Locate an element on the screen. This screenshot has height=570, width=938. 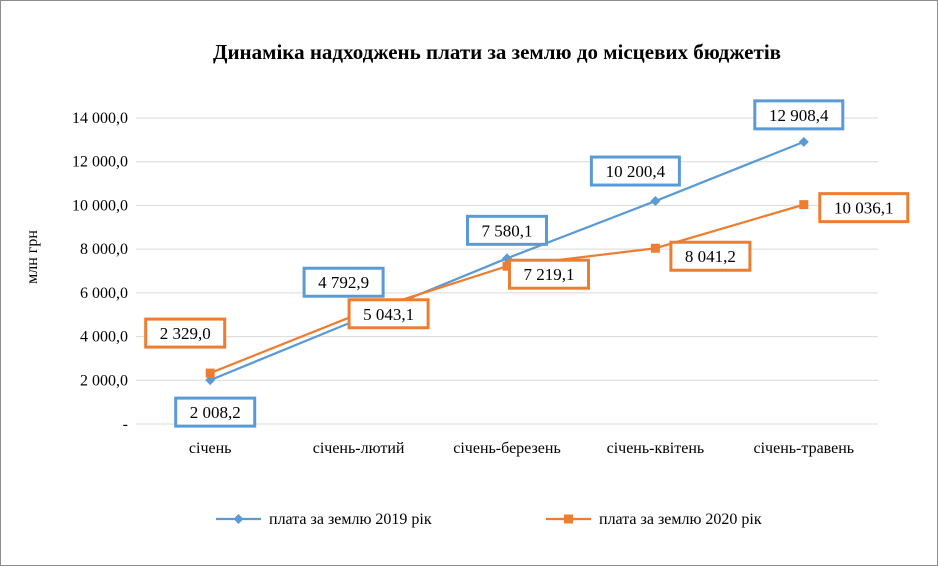
y-tick-label: 4 000,0 is located at coordinates (104, 337).